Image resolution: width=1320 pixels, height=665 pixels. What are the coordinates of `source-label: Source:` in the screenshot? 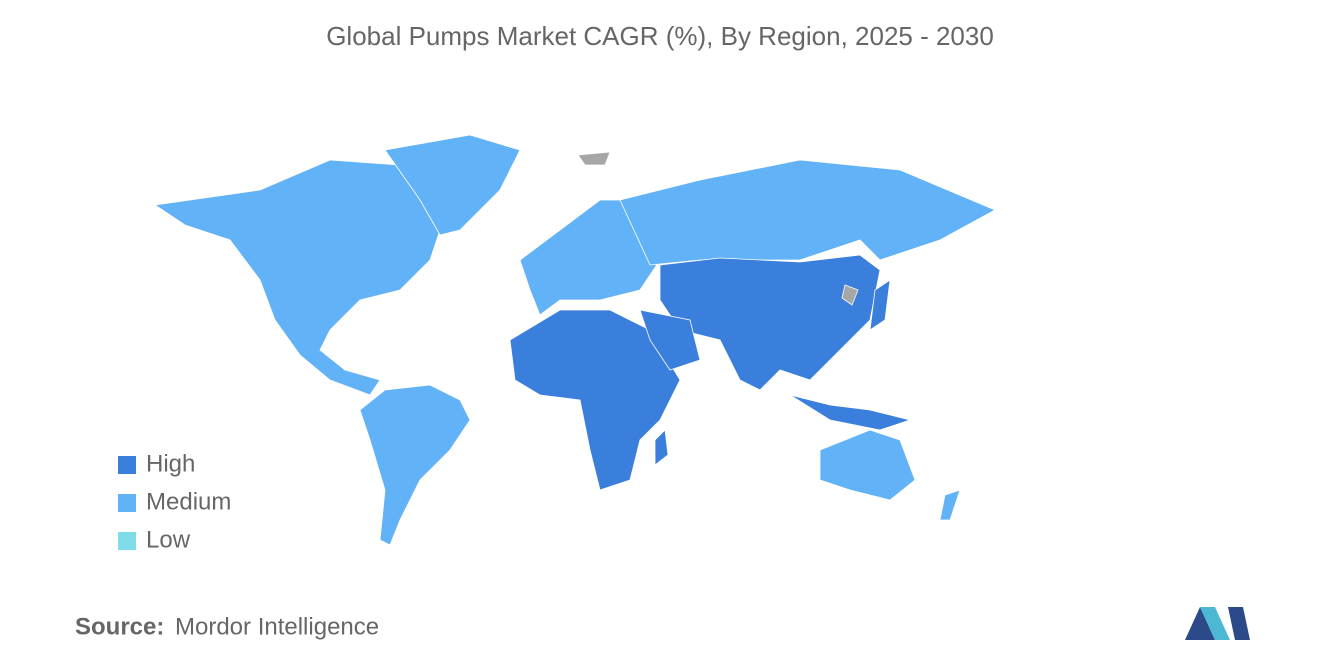 It's located at (119, 626).